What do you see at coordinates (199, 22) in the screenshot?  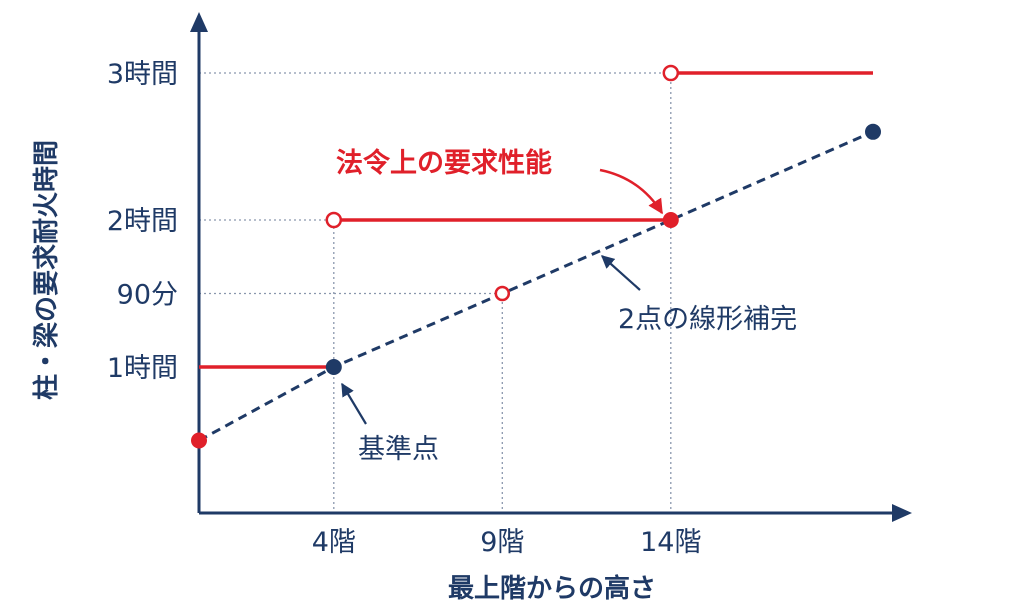 I see `y-axis-arrowhead` at bounding box center [199, 22].